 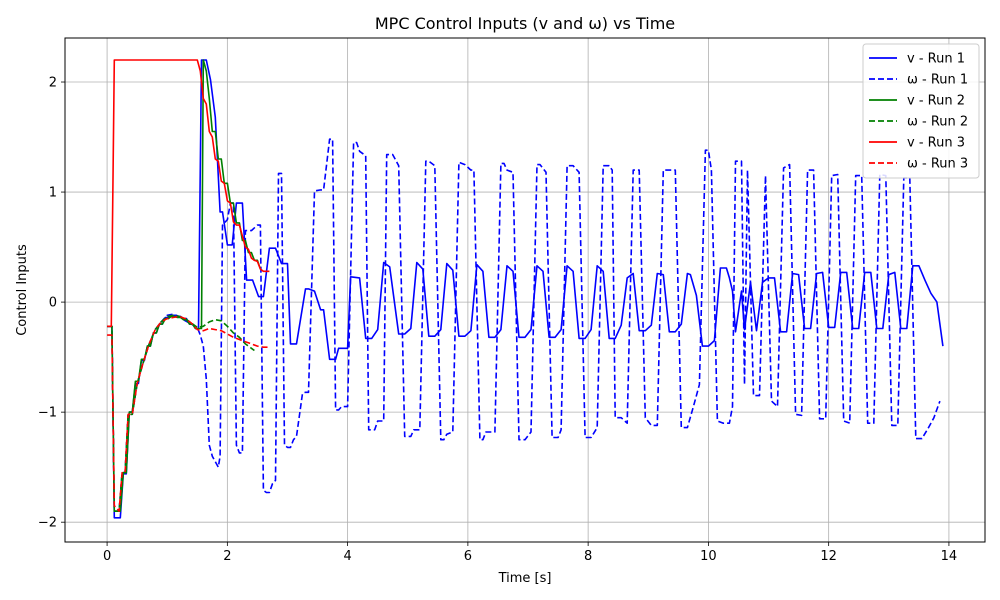 What do you see at coordinates (47, 523) in the screenshot?
I see `y-tick-label: −2` at bounding box center [47, 523].